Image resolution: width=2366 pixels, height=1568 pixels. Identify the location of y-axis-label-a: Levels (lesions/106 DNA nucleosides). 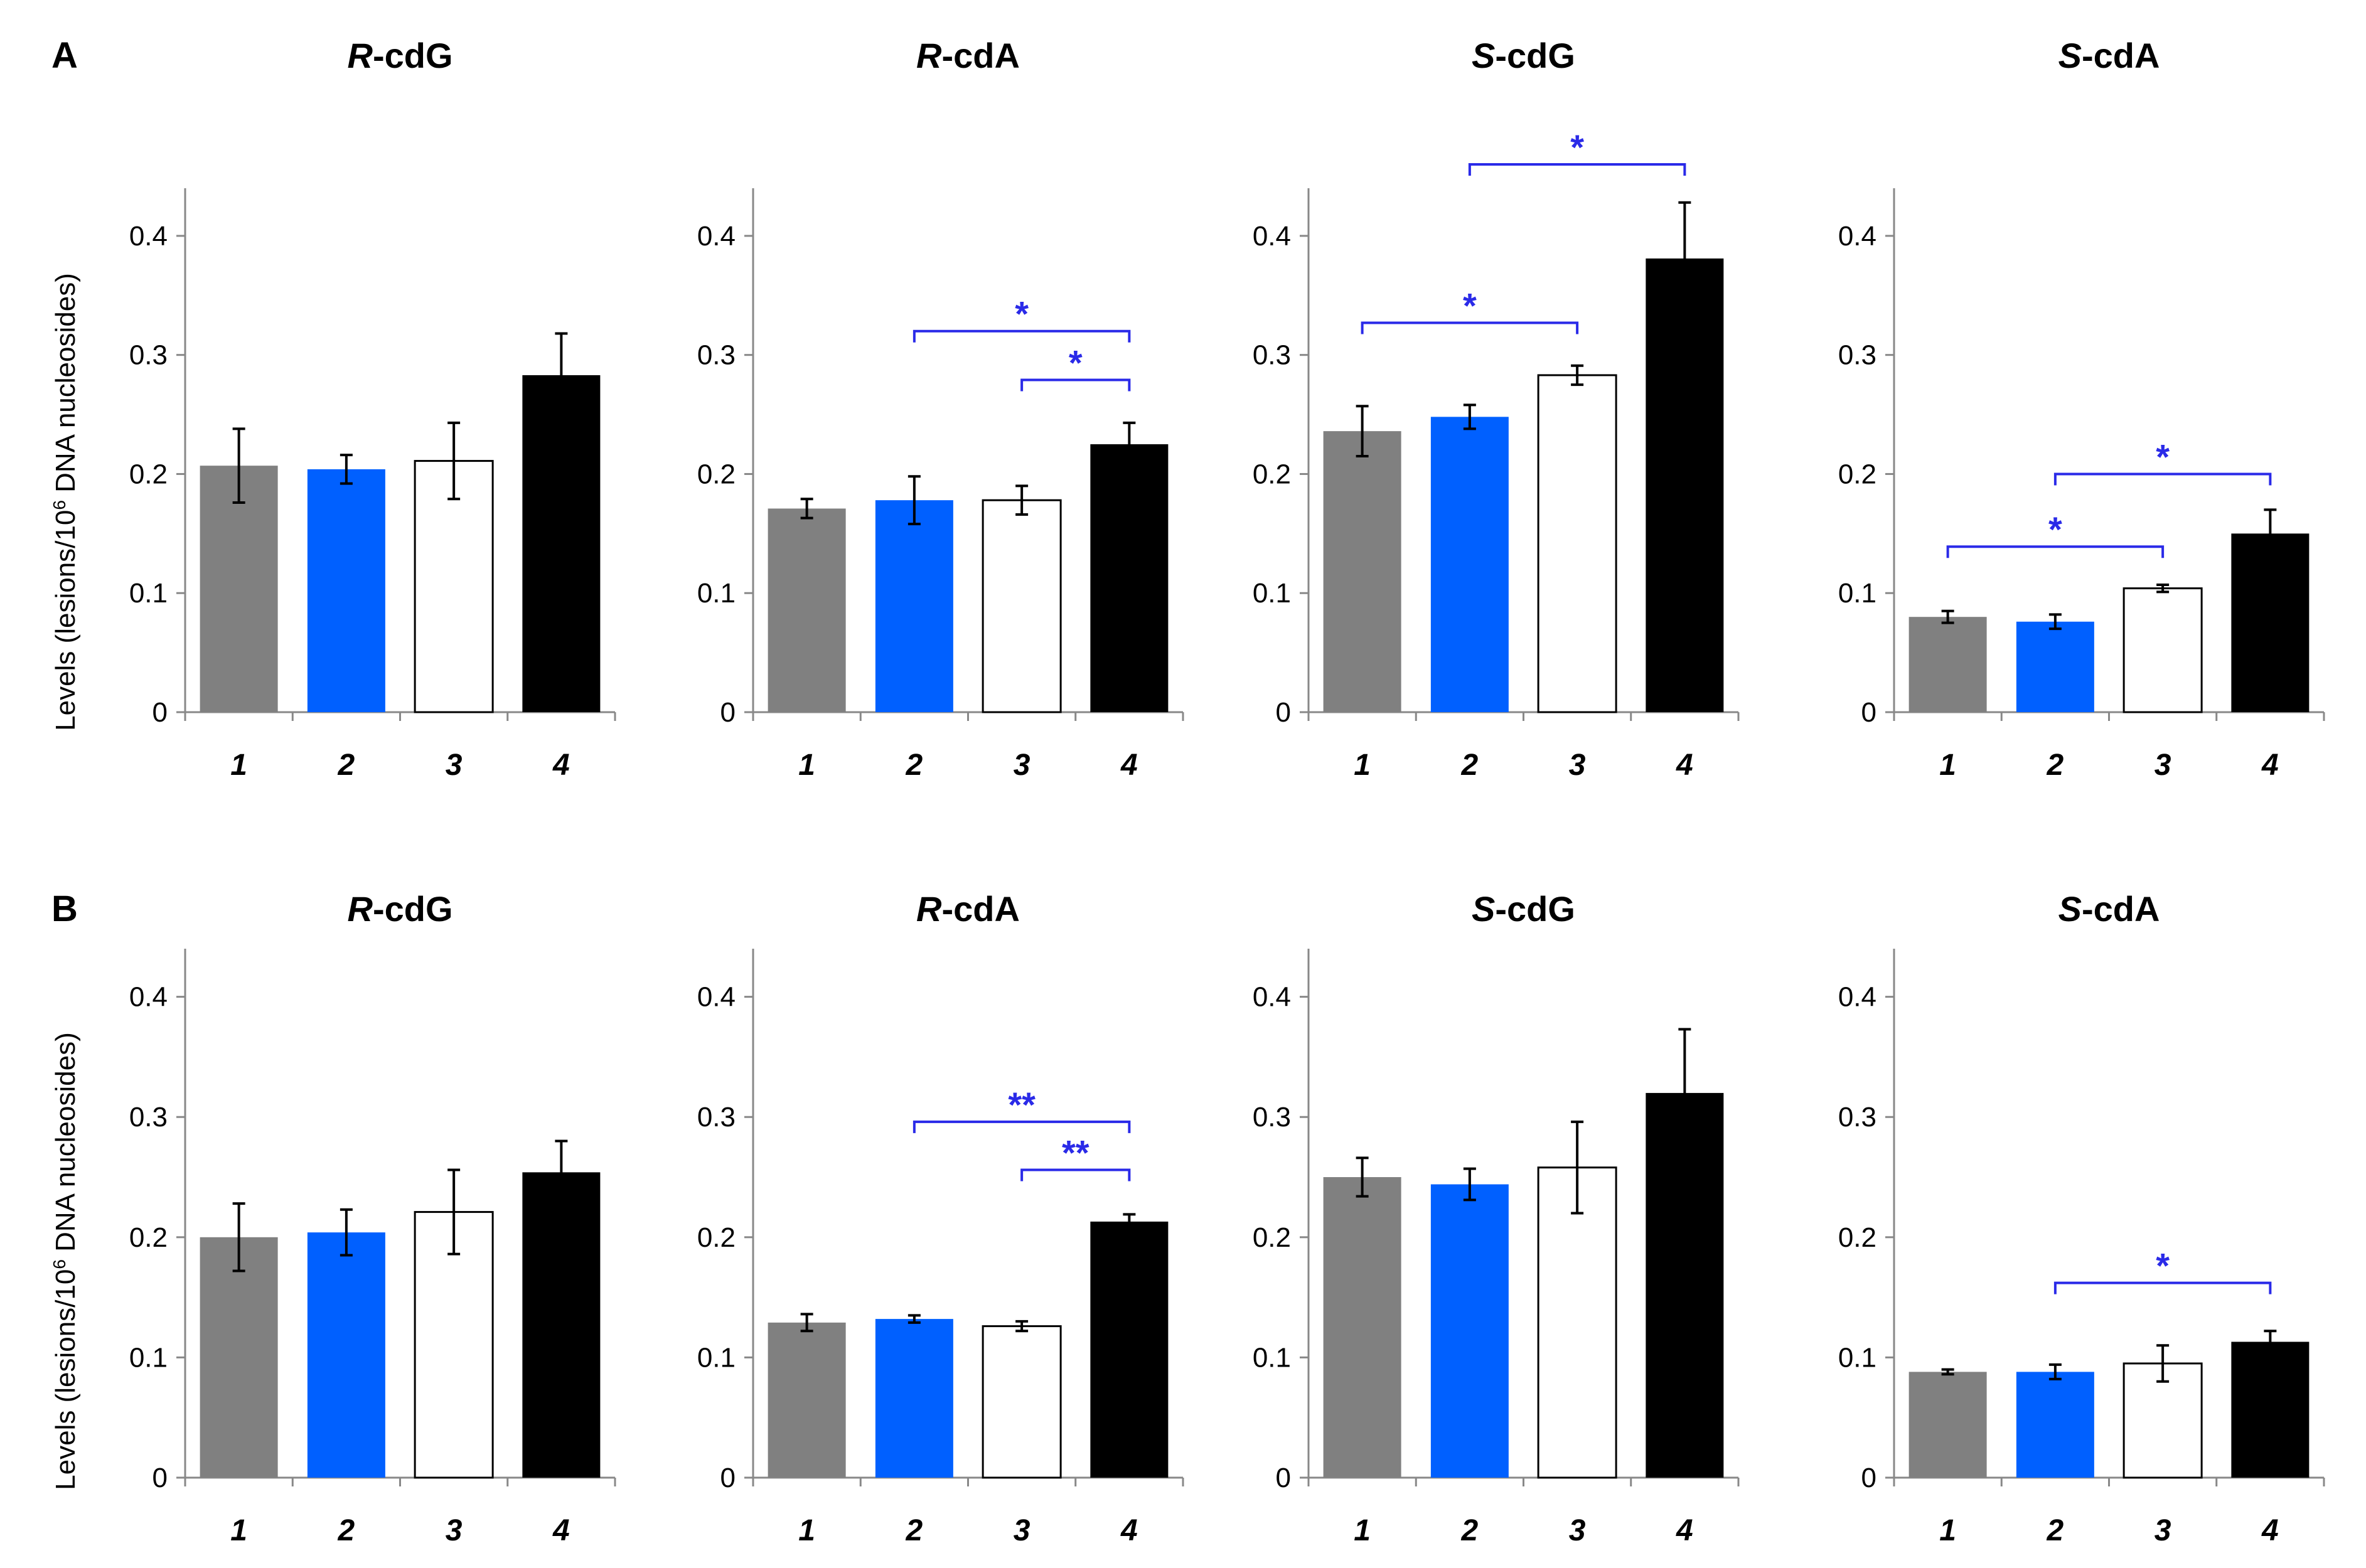
(66, 502).